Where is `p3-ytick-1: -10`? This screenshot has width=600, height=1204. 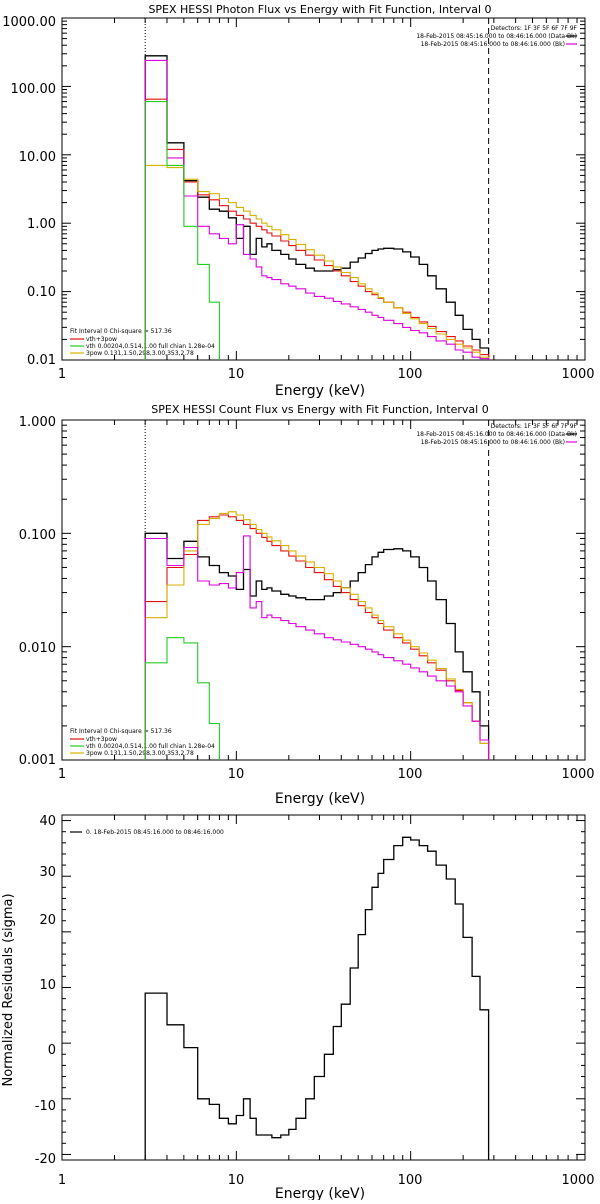 p3-ytick-1: -10 is located at coordinates (45, 1106).